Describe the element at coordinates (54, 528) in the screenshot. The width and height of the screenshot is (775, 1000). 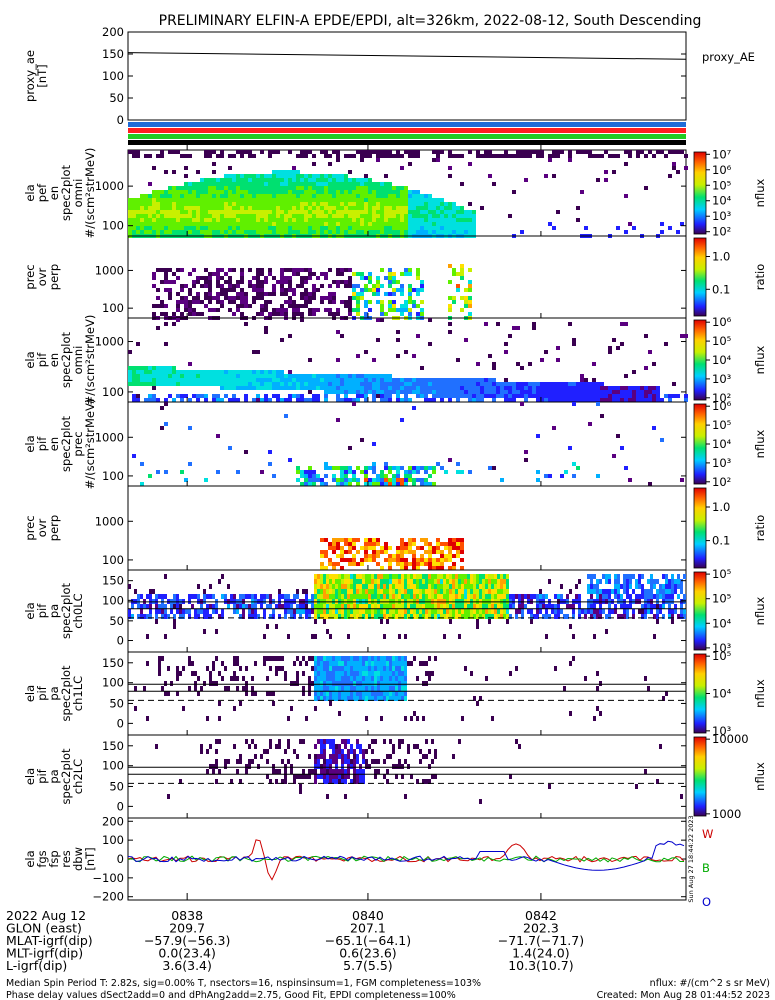
I see `ylabel-line: perp` at that location.